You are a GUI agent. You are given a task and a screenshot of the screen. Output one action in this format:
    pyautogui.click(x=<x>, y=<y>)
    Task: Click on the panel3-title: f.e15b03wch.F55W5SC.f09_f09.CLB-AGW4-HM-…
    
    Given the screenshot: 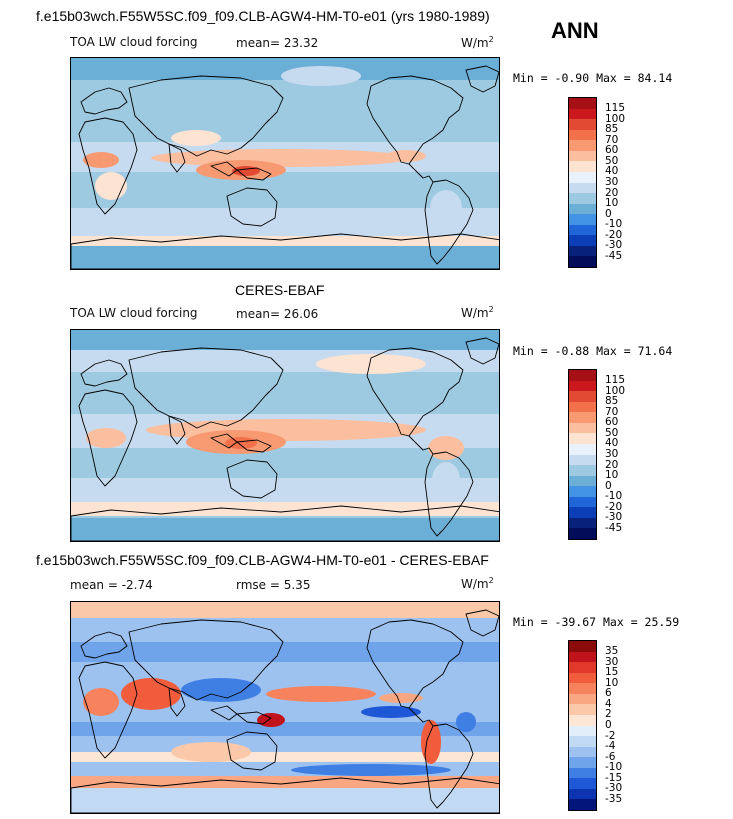 What is the action you would take?
    pyautogui.click(x=262, y=560)
    